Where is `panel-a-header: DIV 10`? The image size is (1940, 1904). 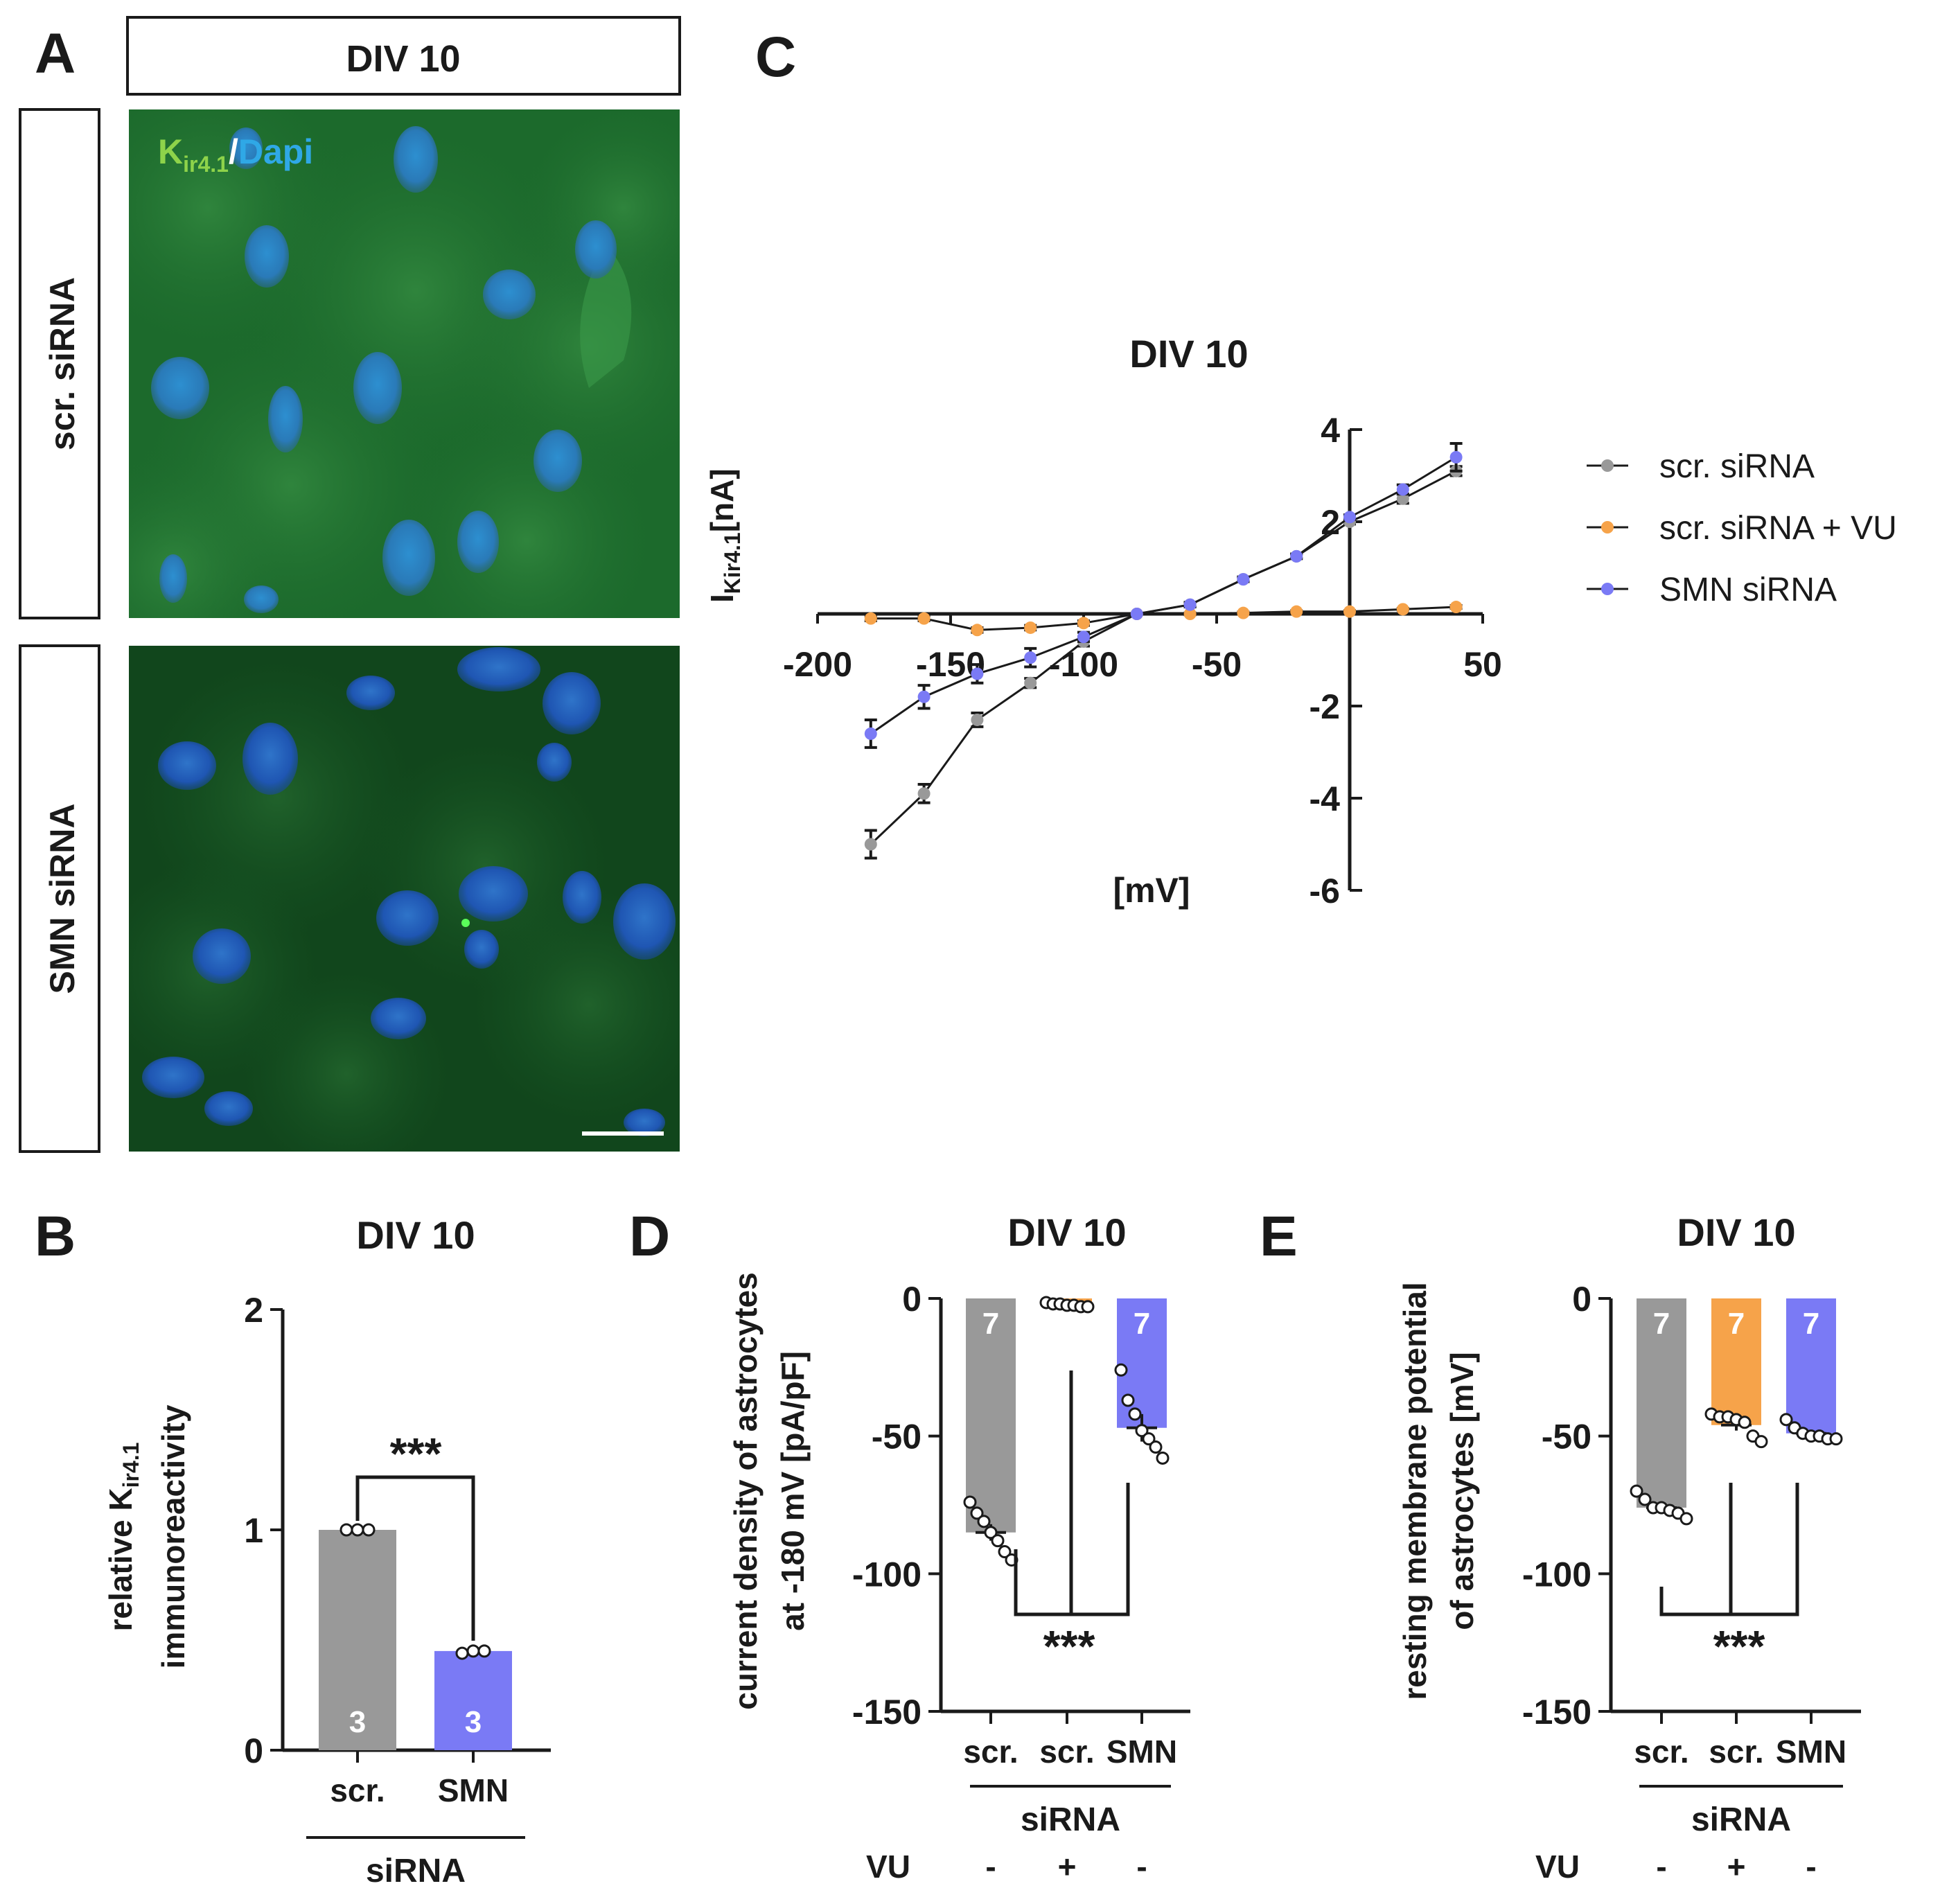
panel-a-header: DIV 10 is located at coordinates (403, 59).